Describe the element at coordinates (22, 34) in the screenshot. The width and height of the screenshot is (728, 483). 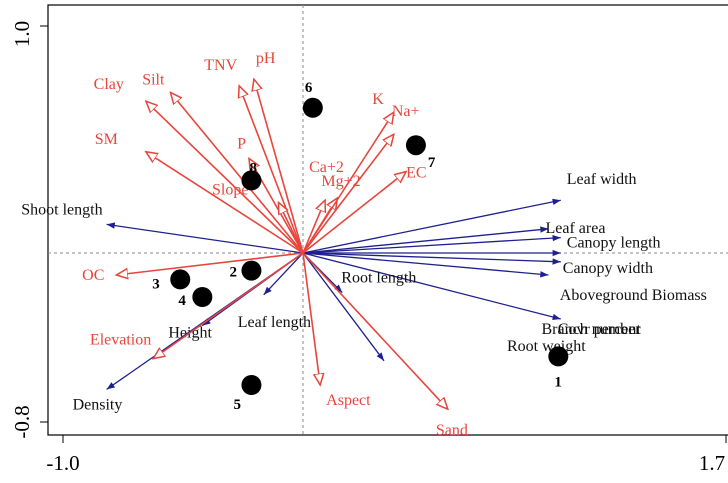
I see `y-tick-label-max: 1.0` at that location.